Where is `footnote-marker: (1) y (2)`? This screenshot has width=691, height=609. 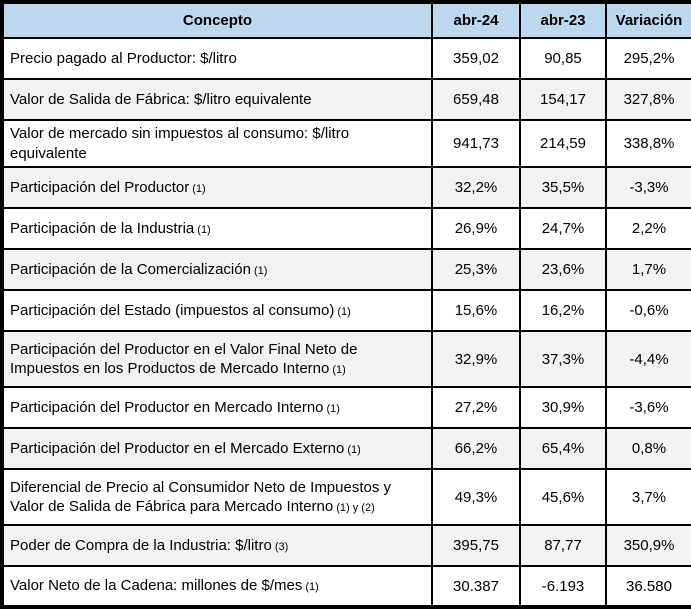
footnote-marker: (1) y (2) is located at coordinates (355, 508).